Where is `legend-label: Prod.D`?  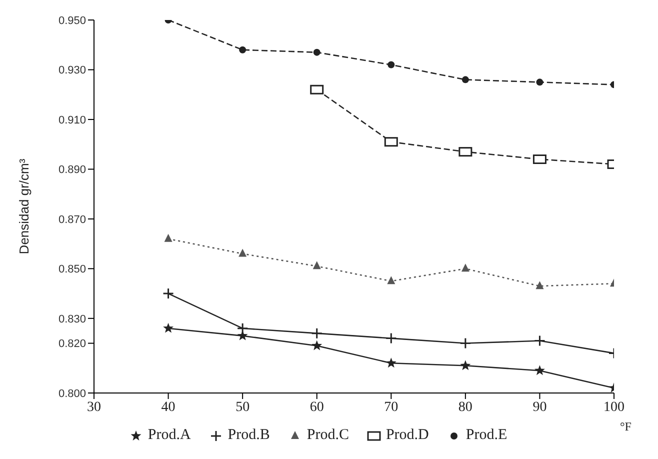 legend-label: Prod.D is located at coordinates (407, 435).